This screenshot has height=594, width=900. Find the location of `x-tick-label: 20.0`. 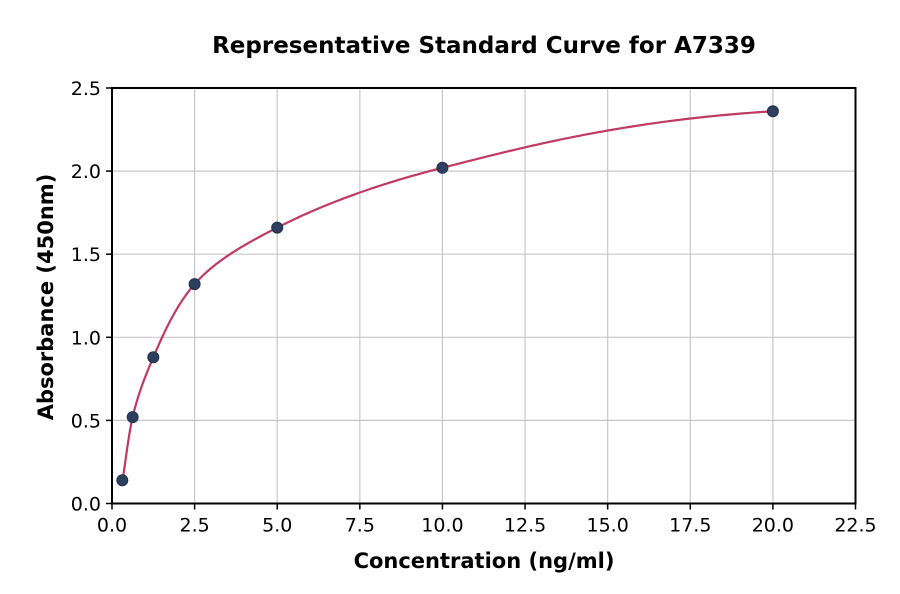

x-tick-label: 20.0 is located at coordinates (773, 526).